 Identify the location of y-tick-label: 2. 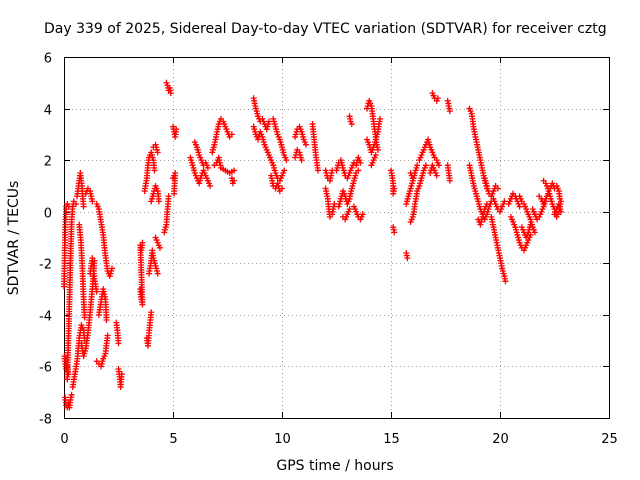
(48, 162).